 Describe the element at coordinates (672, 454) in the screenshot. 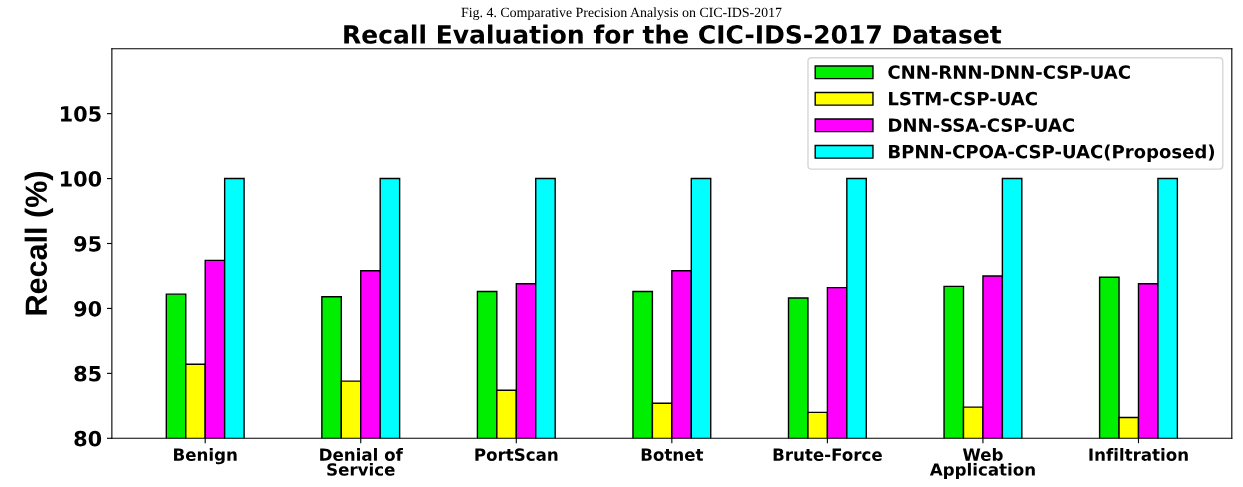

I see `x-tick-label: Botnet` at that location.